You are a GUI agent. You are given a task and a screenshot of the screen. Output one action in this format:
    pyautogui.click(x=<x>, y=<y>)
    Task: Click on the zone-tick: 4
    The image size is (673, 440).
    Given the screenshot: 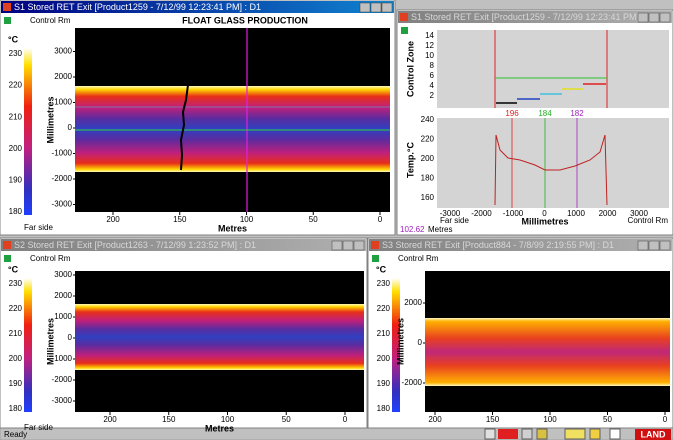 What is the action you would take?
    pyautogui.click(x=432, y=85)
    